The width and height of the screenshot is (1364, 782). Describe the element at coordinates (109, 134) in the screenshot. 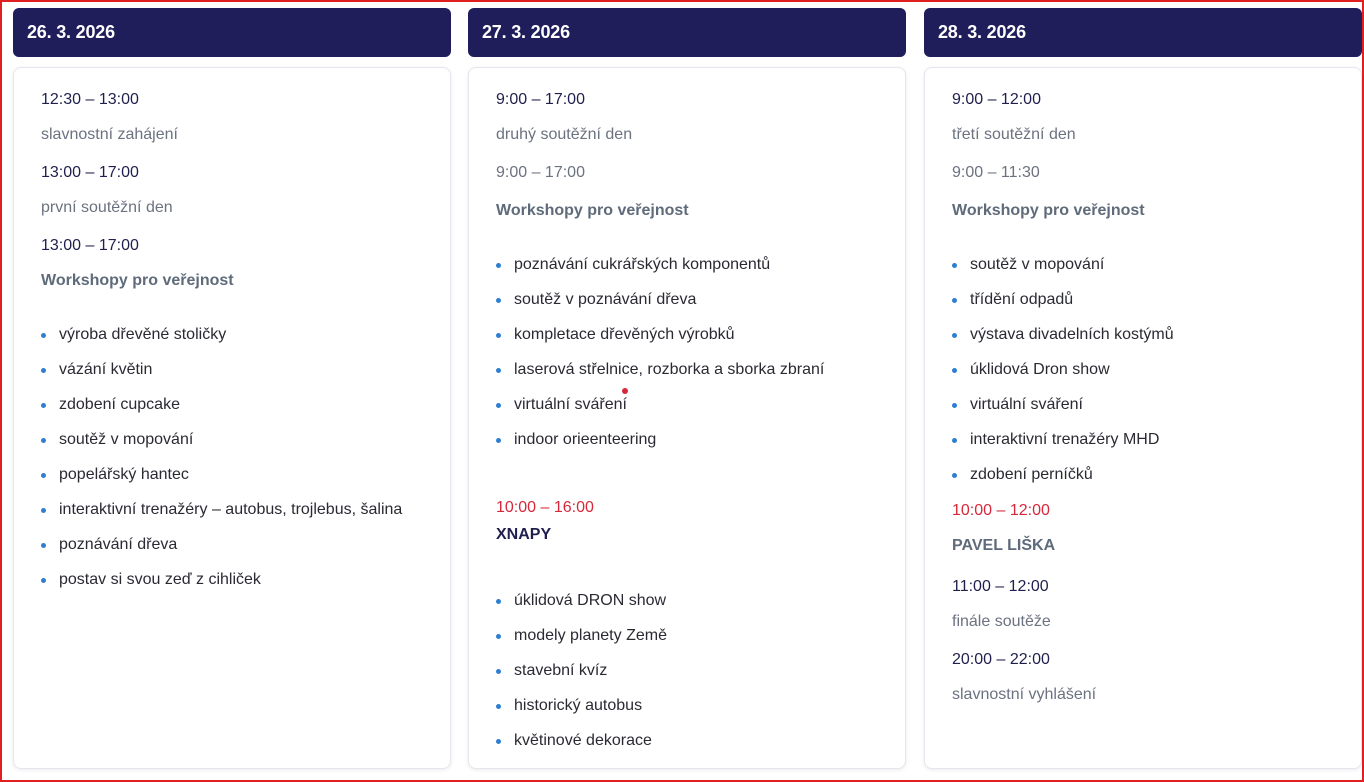

I see `event-description: slavnostní zahájení` at that location.